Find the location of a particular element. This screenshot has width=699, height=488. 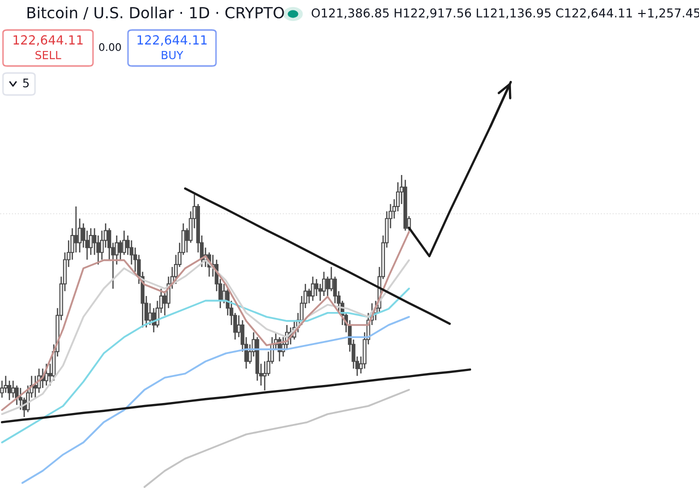

text: BUY is located at coordinates (173, 55).